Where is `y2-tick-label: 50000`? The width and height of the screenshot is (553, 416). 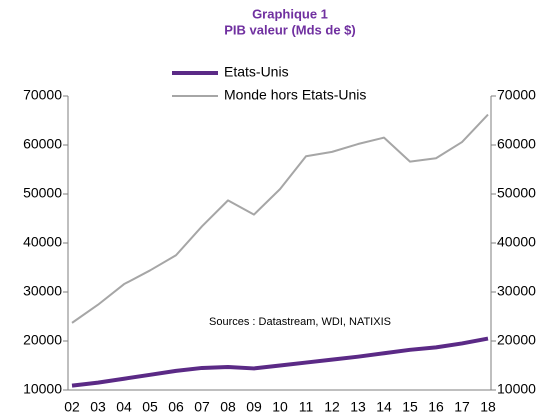
y2-tick-label: 50000 is located at coordinates (516, 193).